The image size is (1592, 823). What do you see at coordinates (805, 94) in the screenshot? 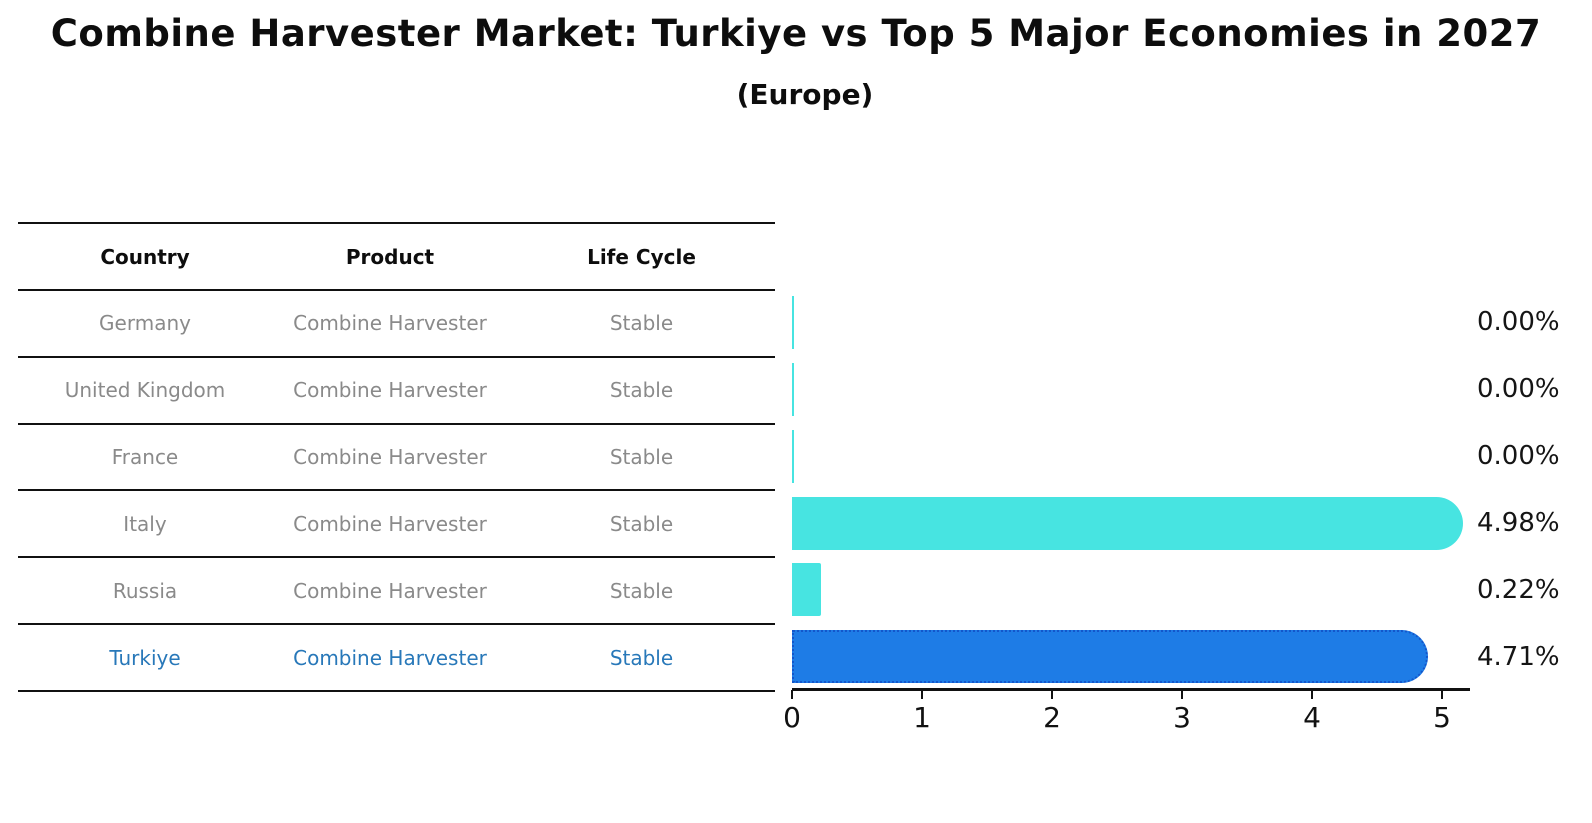
I see `chart-subtitle: (Europe)` at bounding box center [805, 94].